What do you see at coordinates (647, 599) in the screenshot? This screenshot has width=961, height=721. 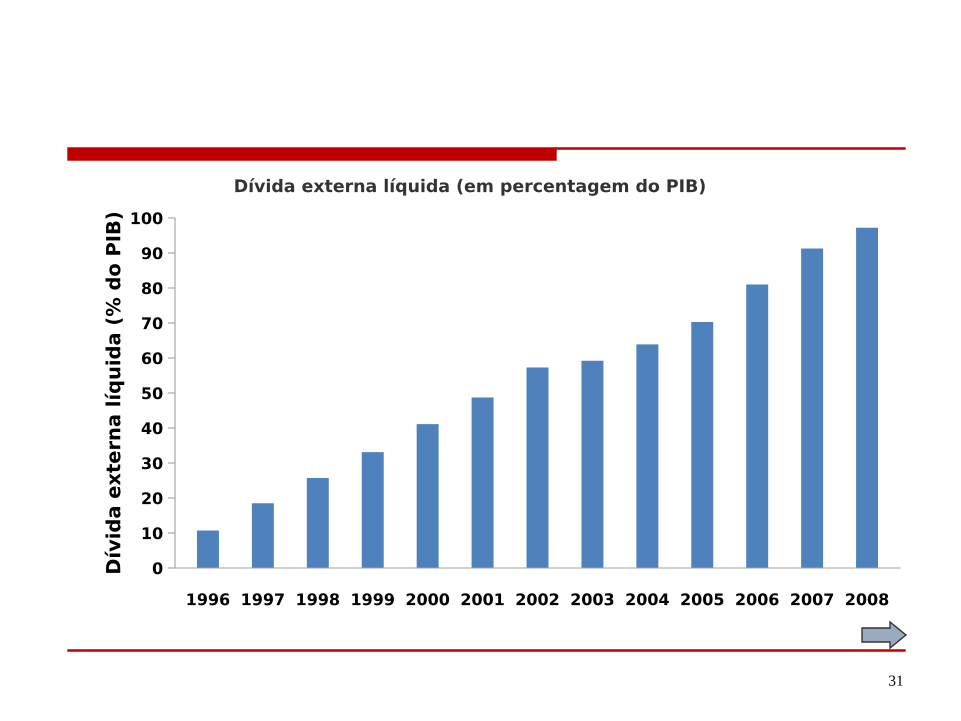 I see `x-tick-label: 2004` at bounding box center [647, 599].